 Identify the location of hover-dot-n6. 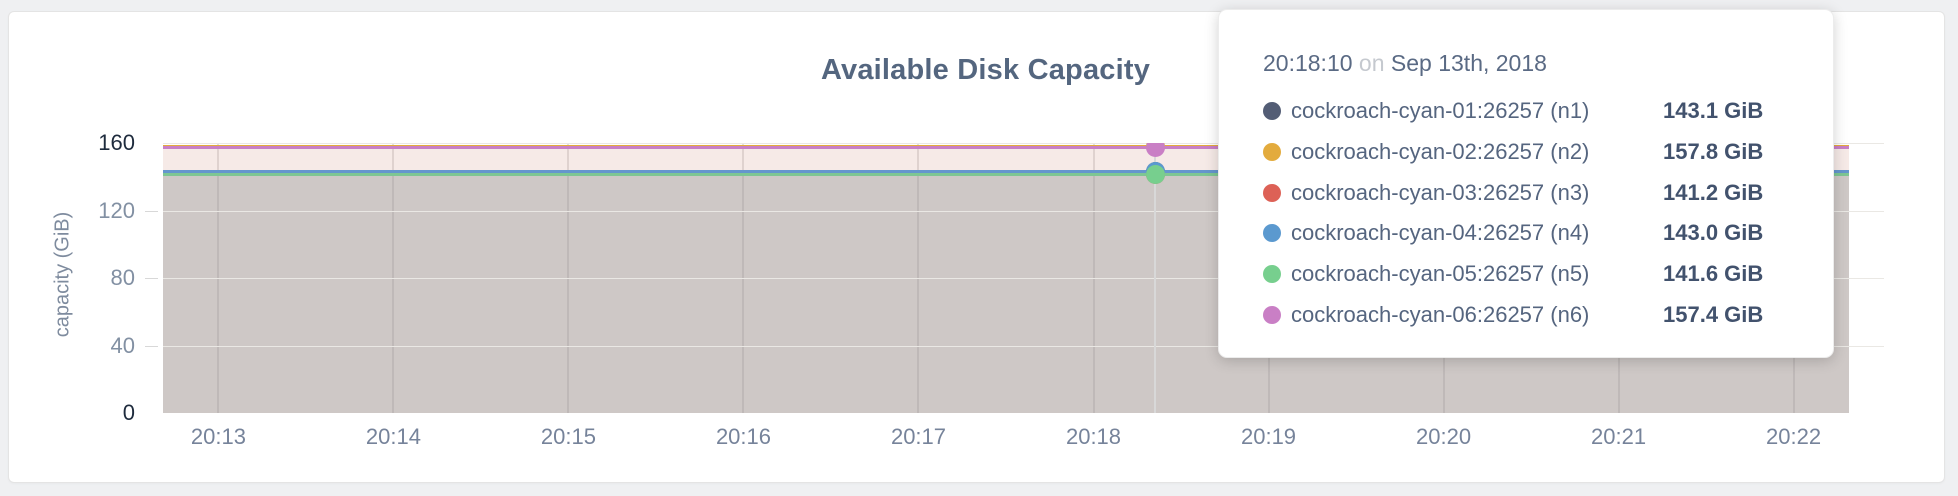
(1155, 150).